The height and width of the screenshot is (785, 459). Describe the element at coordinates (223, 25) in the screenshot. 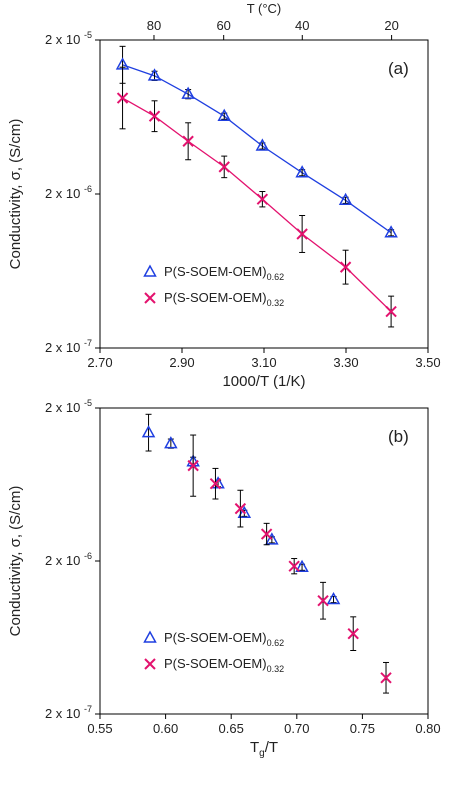

I see `top-tick-label: 60` at that location.